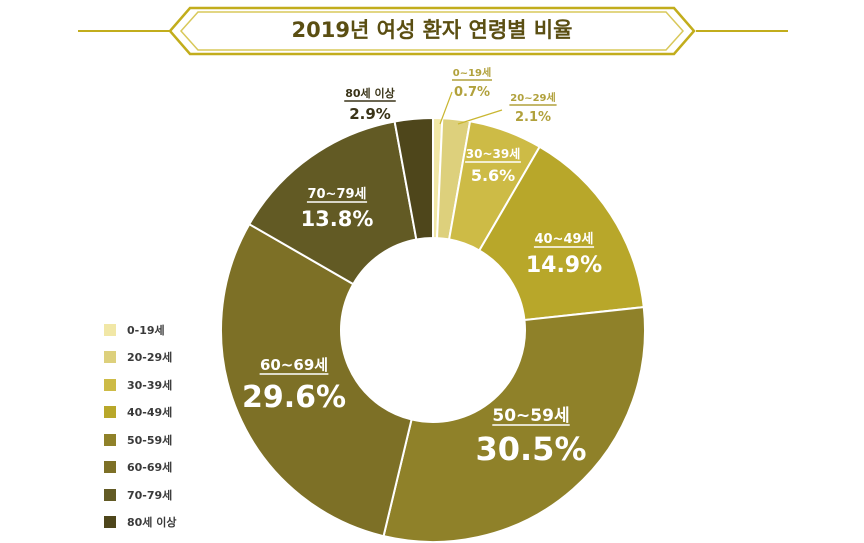 The image size is (864, 543). Describe the element at coordinates (337, 219) in the screenshot. I see `slice-value-label-6: 13.8%` at that location.